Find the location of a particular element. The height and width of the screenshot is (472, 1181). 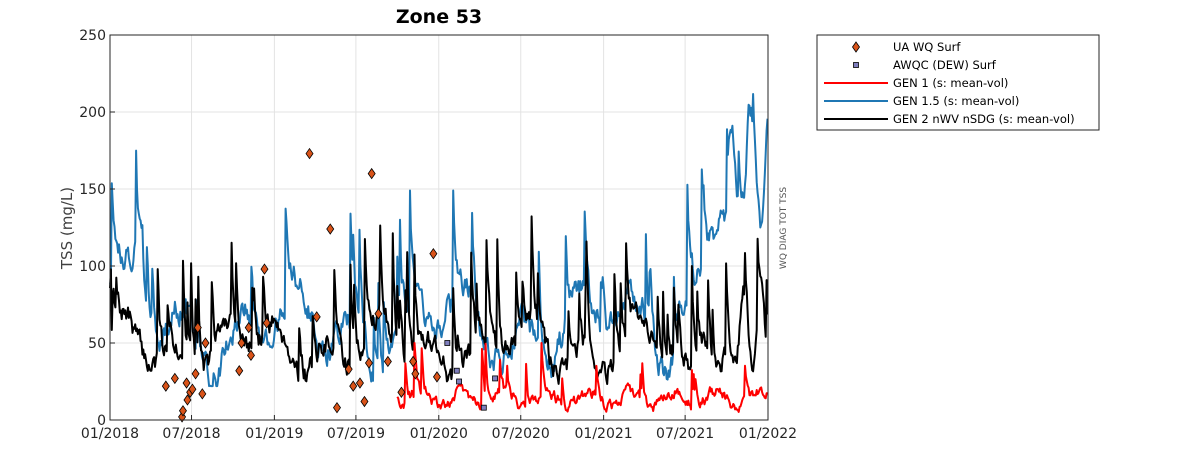

y-tick-label: 50 is located at coordinates (97, 344).